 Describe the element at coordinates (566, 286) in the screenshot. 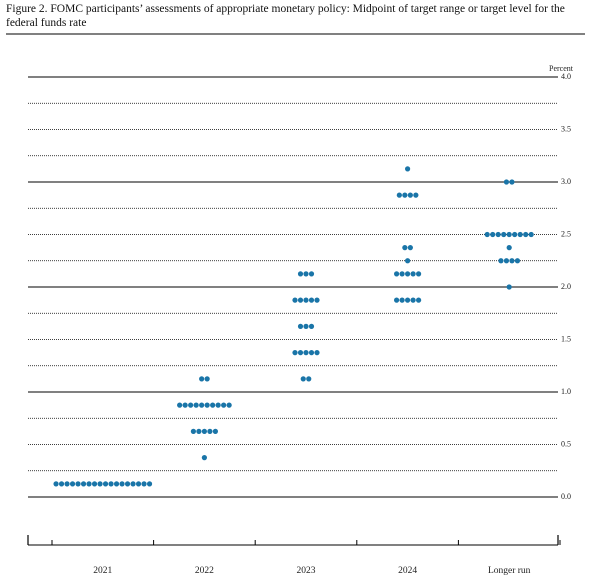

I see `y-tick-label: 2.0` at that location.